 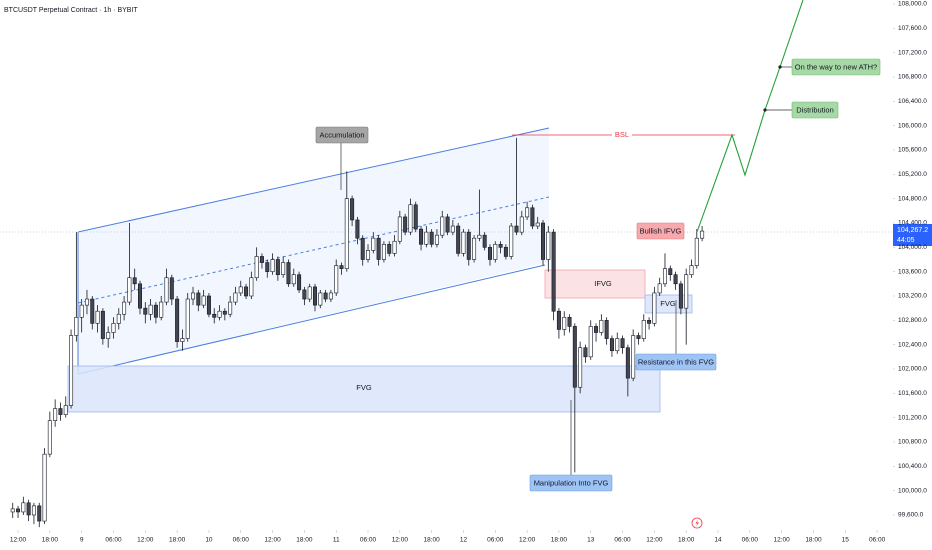 What do you see at coordinates (603, 283) in the screenshot?
I see `ifvg-label: IFVG` at bounding box center [603, 283].